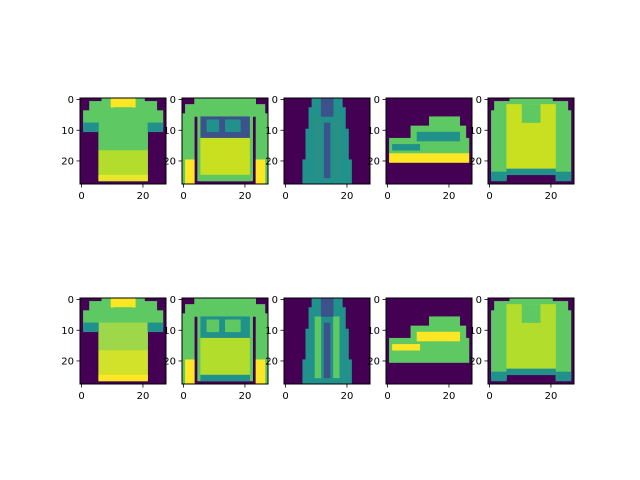  What do you see at coordinates (429, 358) in the screenshot?
I see `garment-sole` at bounding box center [429, 358].